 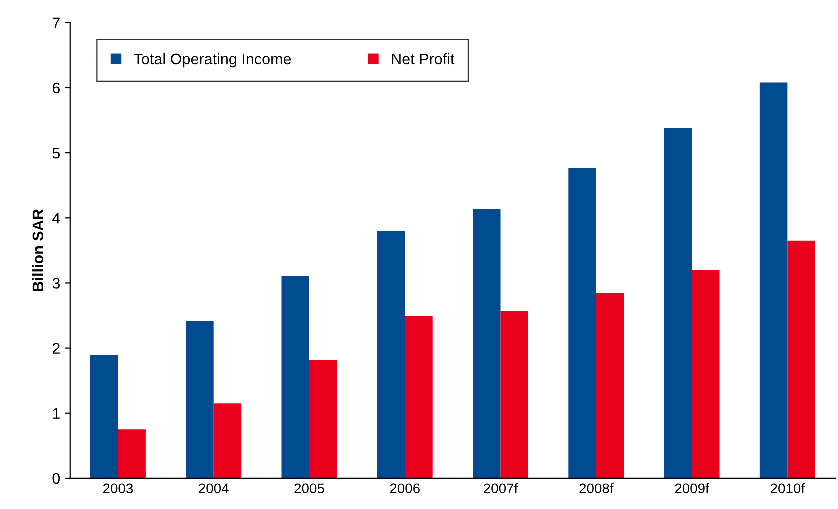 I want to click on x-tick-label: 2005, so click(x=309, y=489).